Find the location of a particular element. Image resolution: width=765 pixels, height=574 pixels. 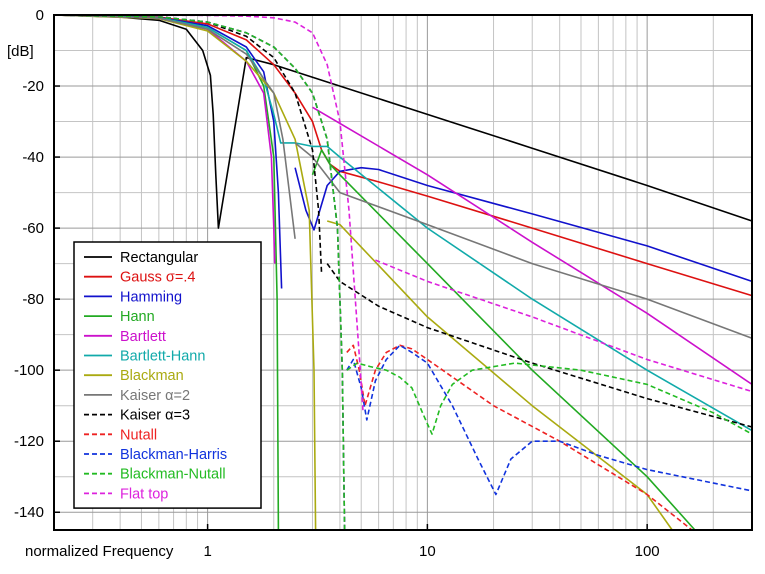

legend-entry: Rectangular is located at coordinates (159, 258).